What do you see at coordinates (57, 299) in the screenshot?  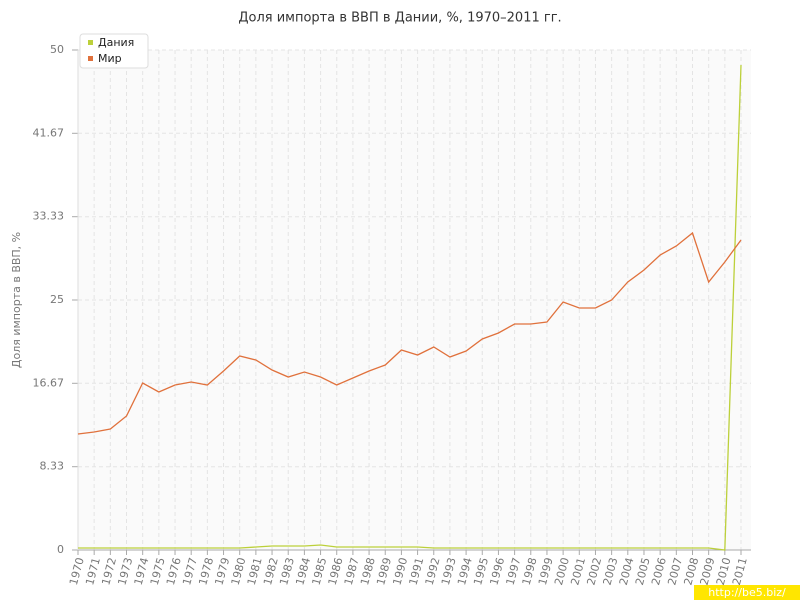 I see `y-tick-label: 25` at bounding box center [57, 299].